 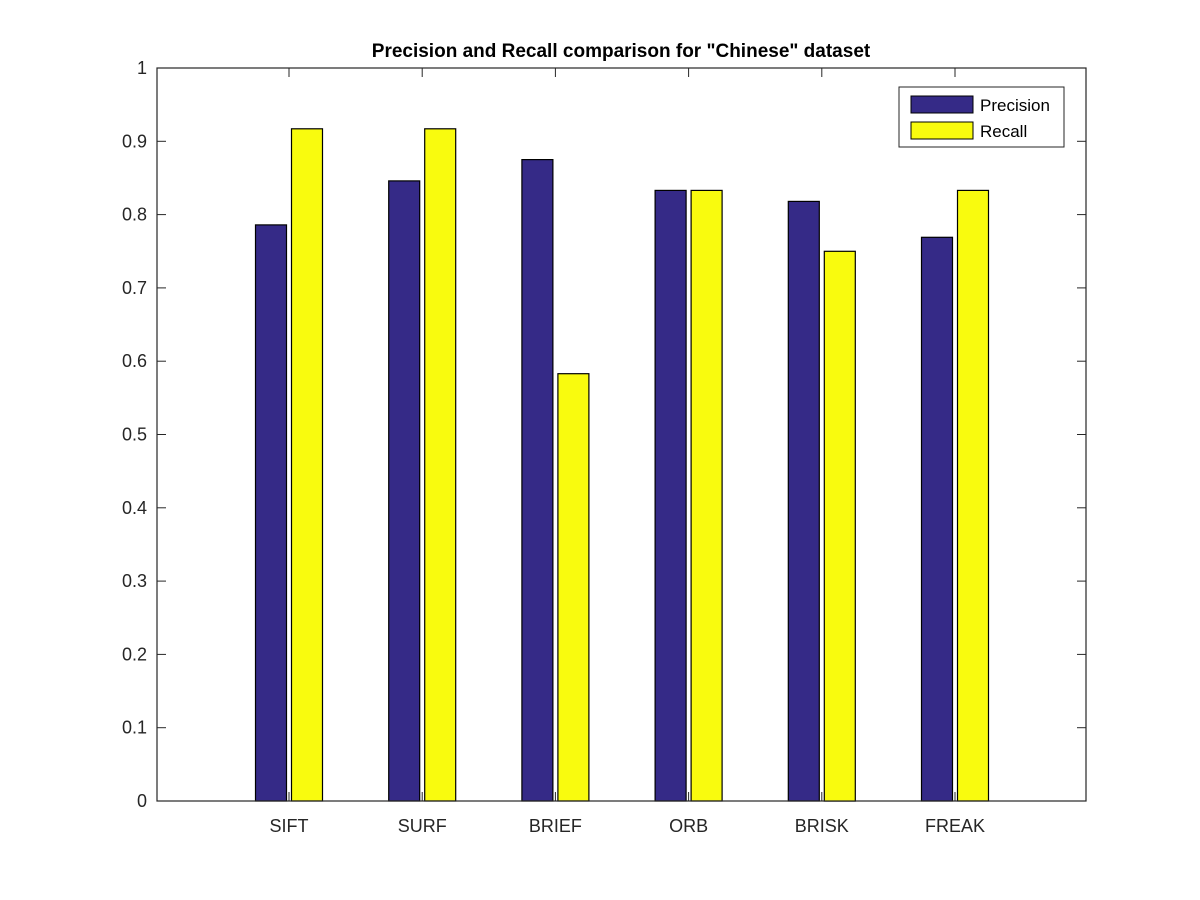 I want to click on bar-recall-sift, so click(x=307, y=465).